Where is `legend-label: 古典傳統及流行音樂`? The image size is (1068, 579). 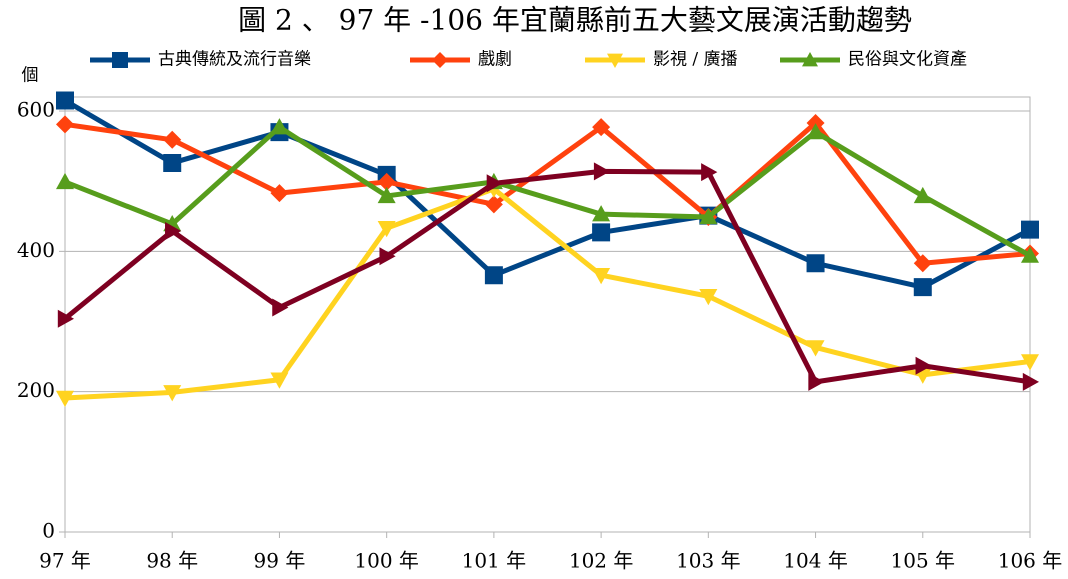 legend-label: 古典傳統及流行音樂 is located at coordinates (234, 60).